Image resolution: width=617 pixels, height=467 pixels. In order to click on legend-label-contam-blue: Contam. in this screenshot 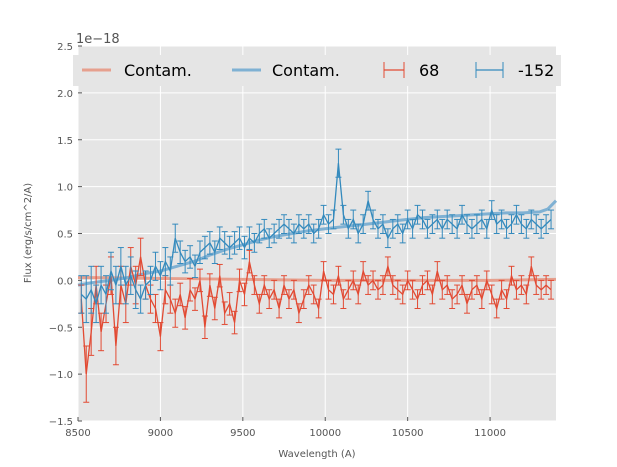, I will do `click(306, 70)`.